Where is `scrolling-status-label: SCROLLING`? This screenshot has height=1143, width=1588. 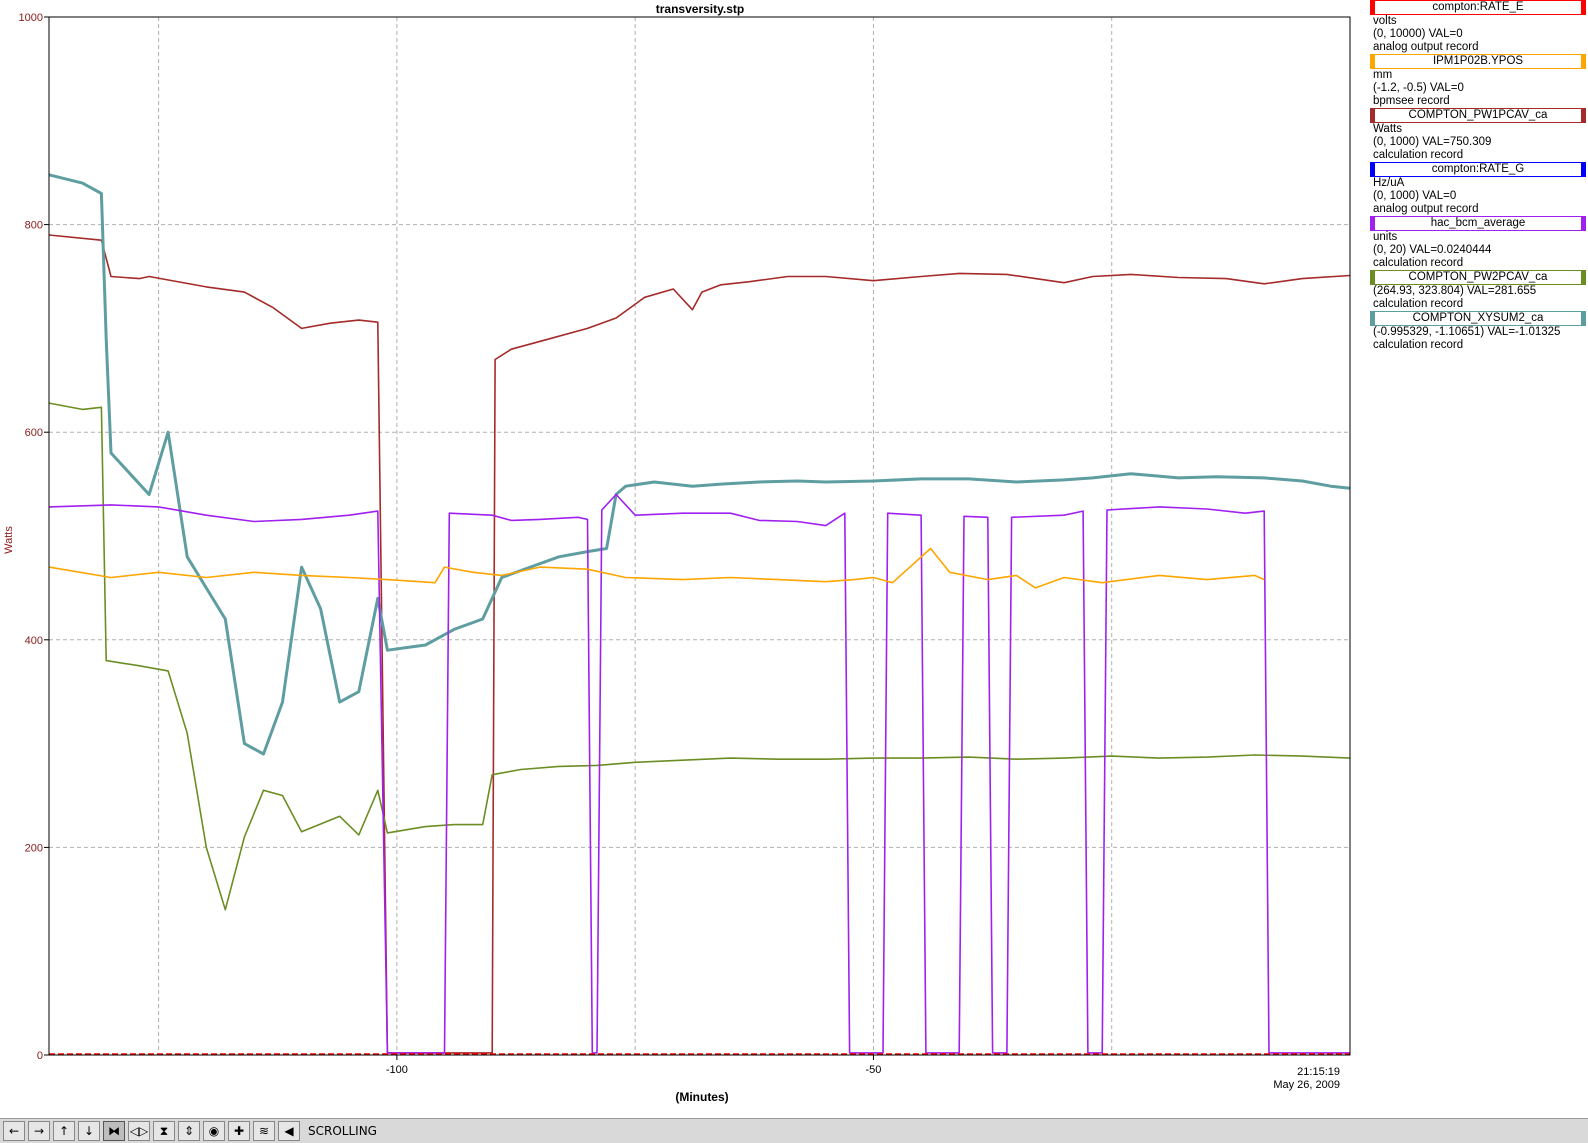 scrolling-status-label: SCROLLING is located at coordinates (342, 1131).